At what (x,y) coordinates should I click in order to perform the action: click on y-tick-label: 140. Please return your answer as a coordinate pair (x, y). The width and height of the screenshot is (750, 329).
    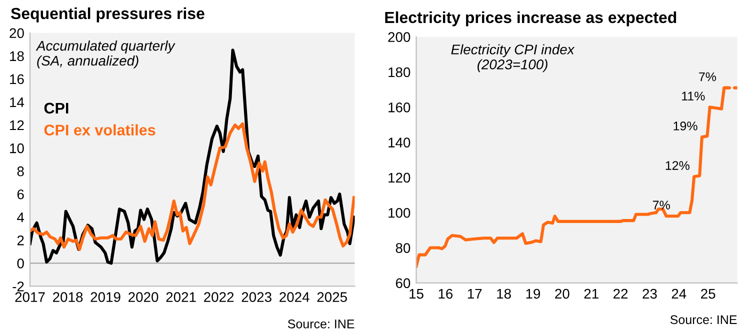
    Looking at the image, I should click on (399, 143).